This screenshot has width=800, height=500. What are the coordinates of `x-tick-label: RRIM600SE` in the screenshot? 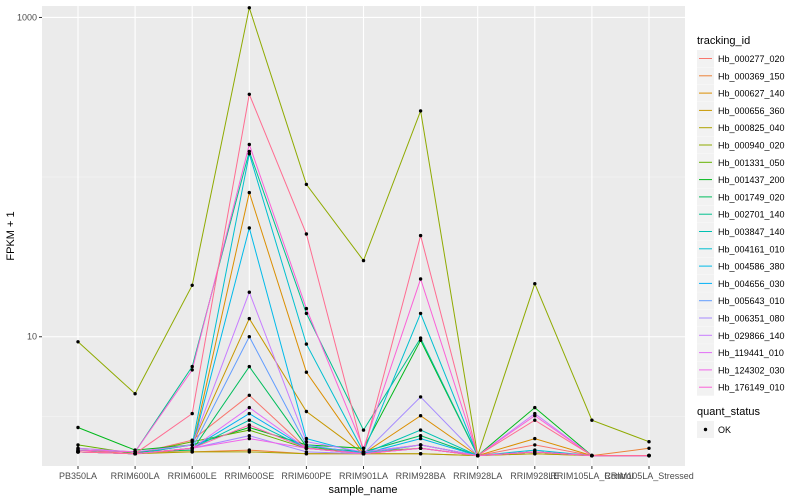 It's located at (249, 476).